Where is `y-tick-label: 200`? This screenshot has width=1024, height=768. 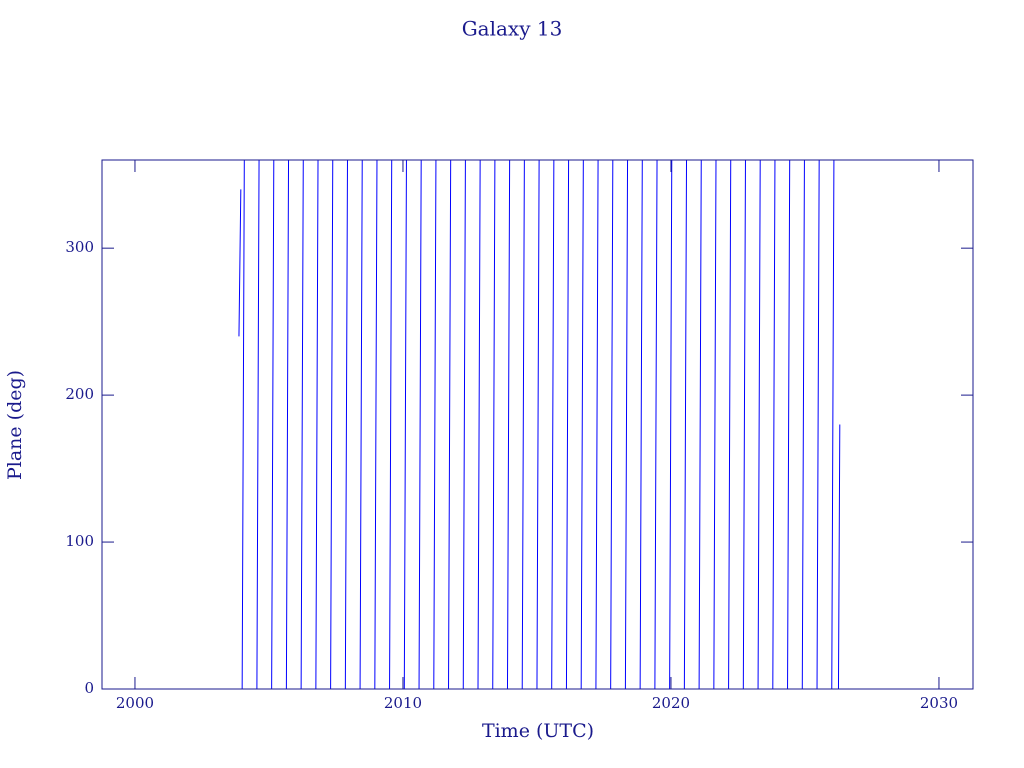
y-tick-label: 200 is located at coordinates (79, 394).